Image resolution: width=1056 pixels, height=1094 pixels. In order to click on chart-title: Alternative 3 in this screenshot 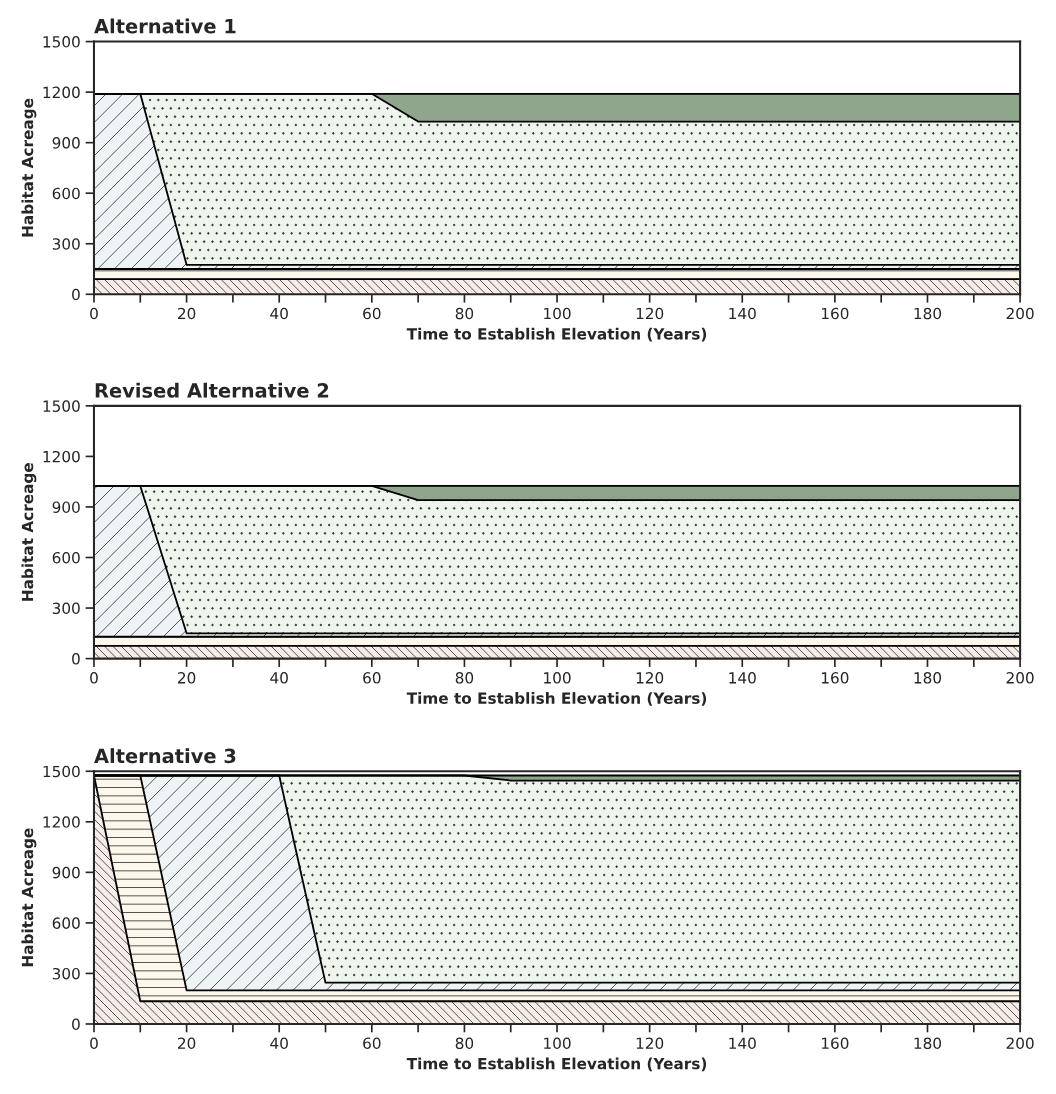, I will do `click(165, 756)`.